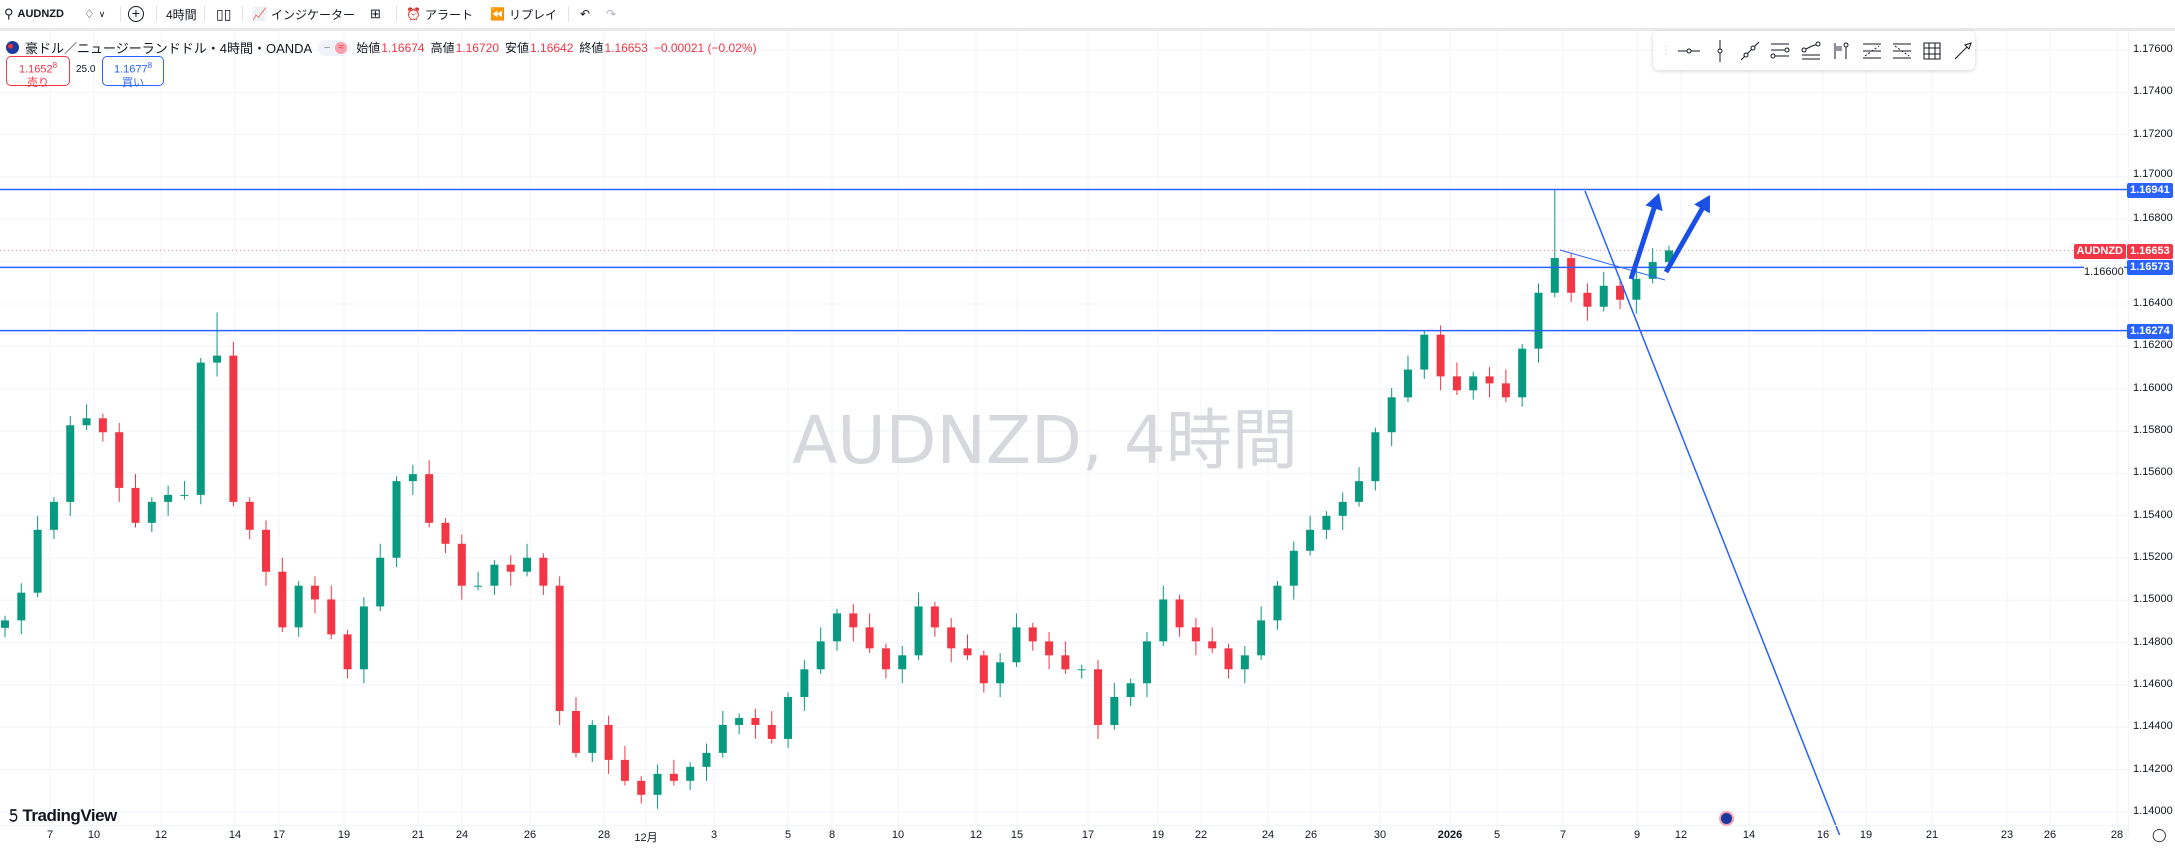 Image resolution: width=2175 pixels, height=849 pixels. What do you see at coordinates (2153, 810) in the screenshot?
I see `price-tick-label: 1.14000` at bounding box center [2153, 810].